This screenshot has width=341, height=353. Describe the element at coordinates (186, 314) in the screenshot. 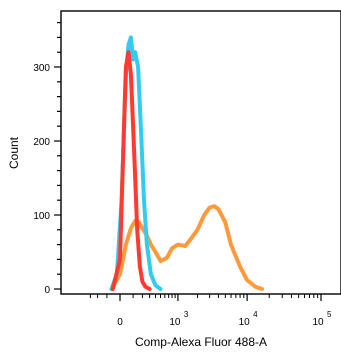

I see `x-tick-exponent: 3` at that location.